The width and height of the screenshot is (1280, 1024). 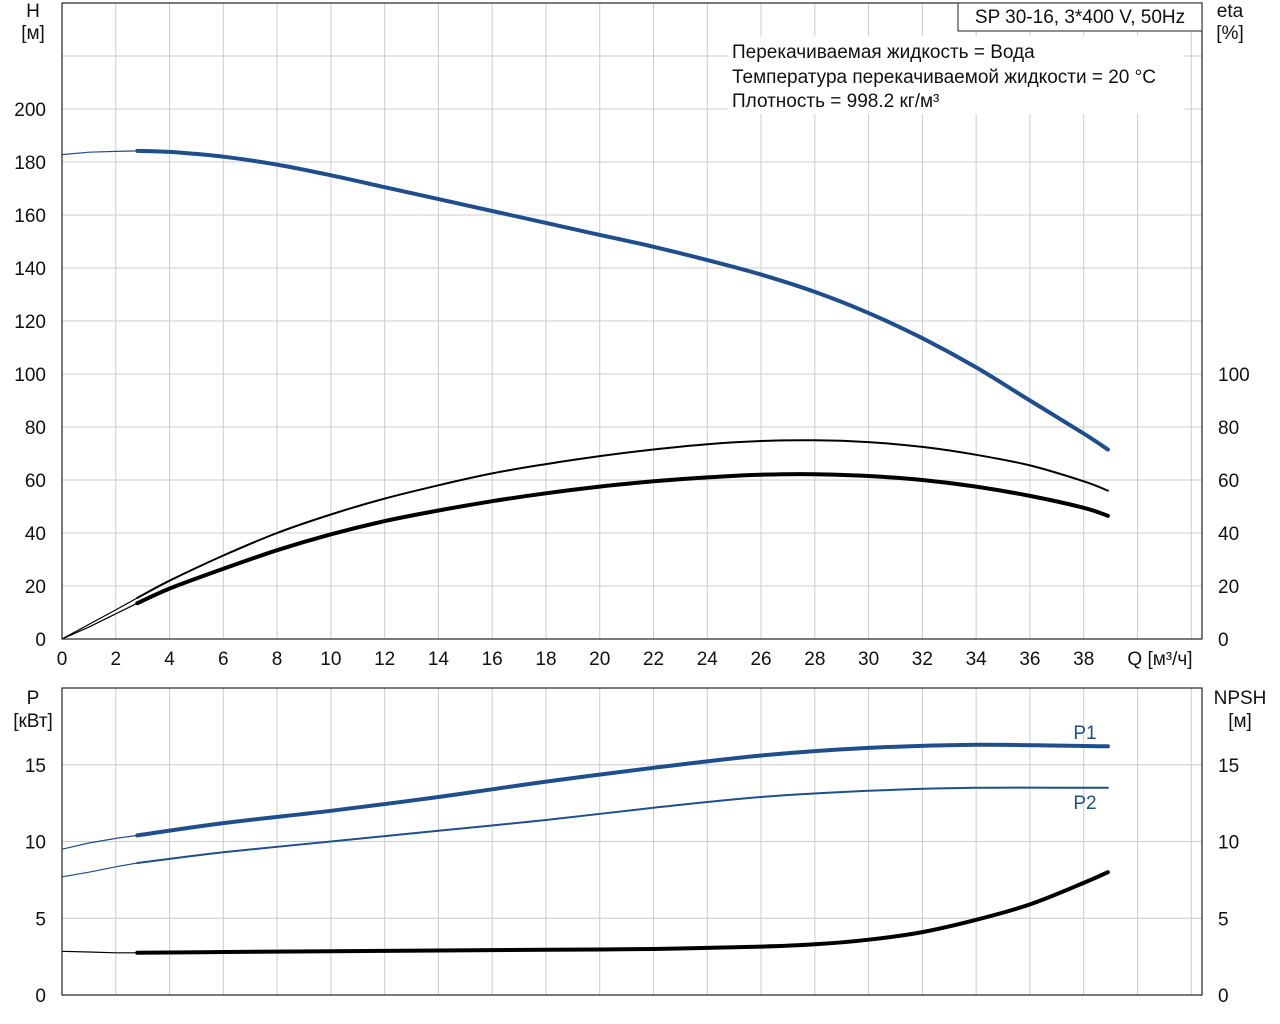 I want to click on y-right-tick-label: 100, so click(x=1234, y=375).